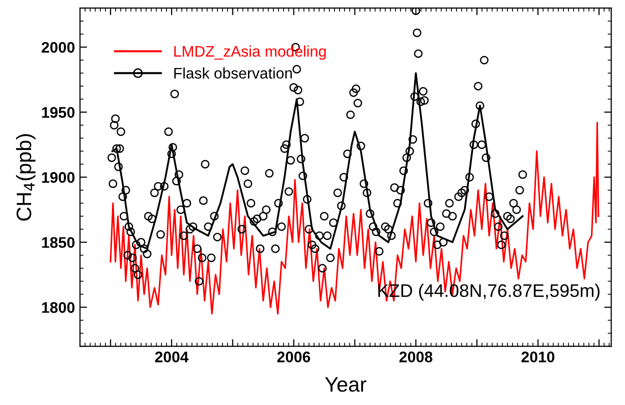 Image resolution: width=625 pixels, height=405 pixels. I want to click on legend-label: Flask observation, so click(233, 73).